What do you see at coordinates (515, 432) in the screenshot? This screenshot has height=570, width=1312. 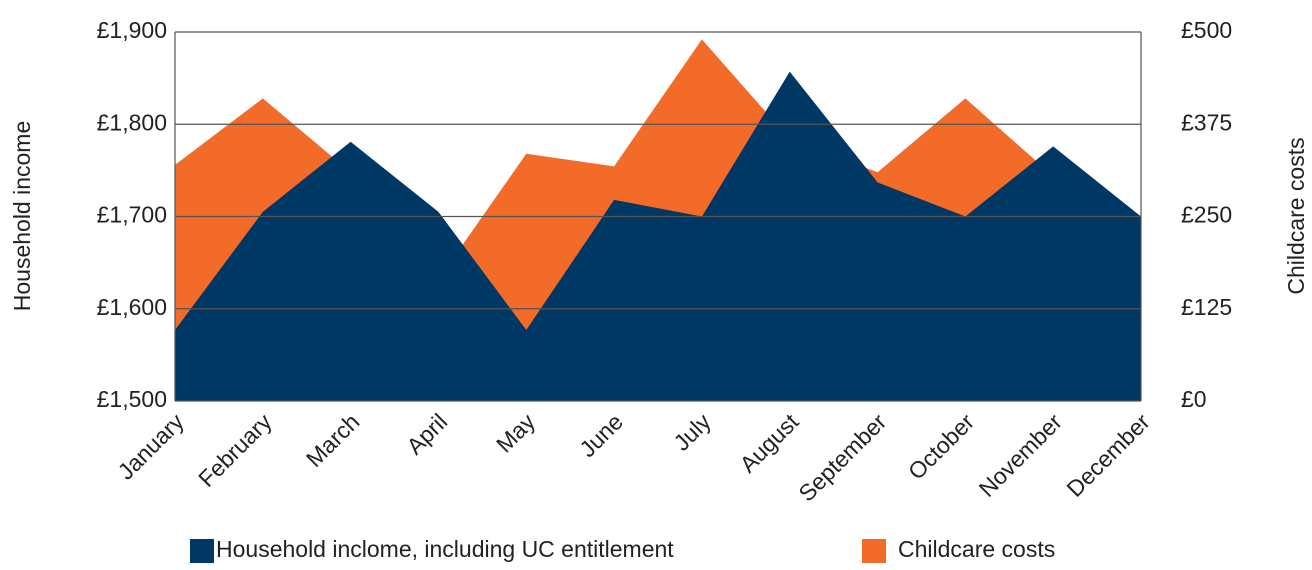 I see `x-tick-label: May` at bounding box center [515, 432].